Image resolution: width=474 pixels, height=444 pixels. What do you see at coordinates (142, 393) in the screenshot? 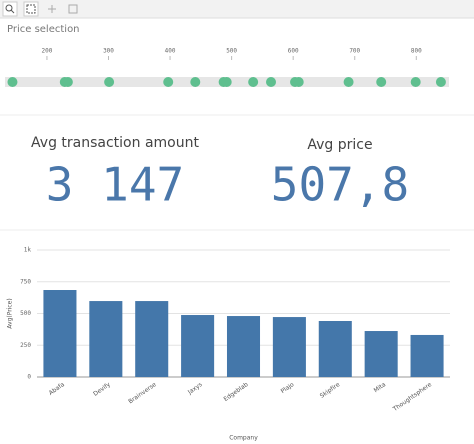
I see `x-tick-label: Brainverse` at bounding box center [142, 393].